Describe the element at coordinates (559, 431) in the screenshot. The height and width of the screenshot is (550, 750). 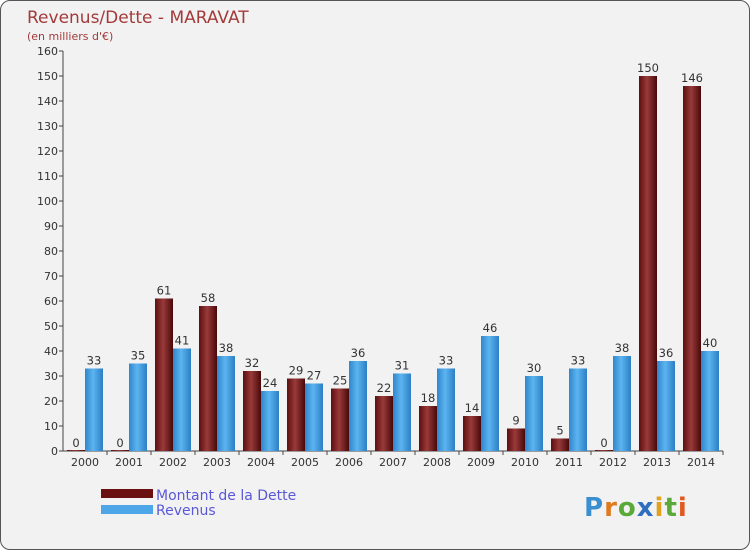
I see `data-label-dette: 5` at that location.